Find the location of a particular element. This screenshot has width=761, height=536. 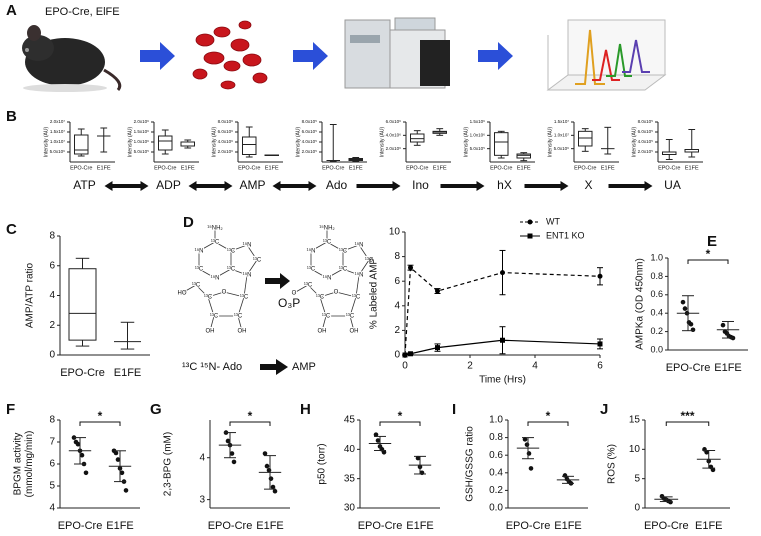

y-axis-label: (mmol/mg/min) is located at coordinates (29, 464).